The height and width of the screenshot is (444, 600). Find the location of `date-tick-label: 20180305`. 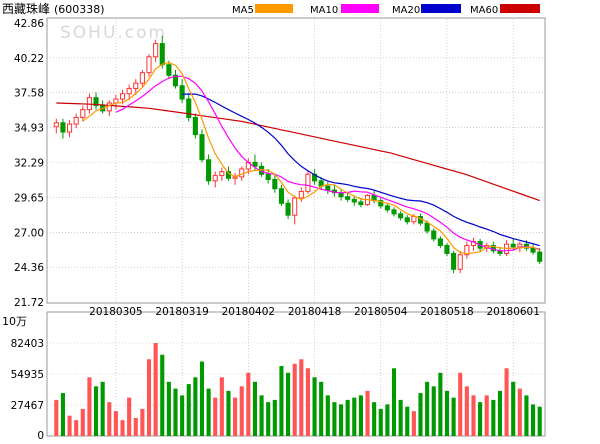

date-tick-label: 20180305 is located at coordinates (115, 312).